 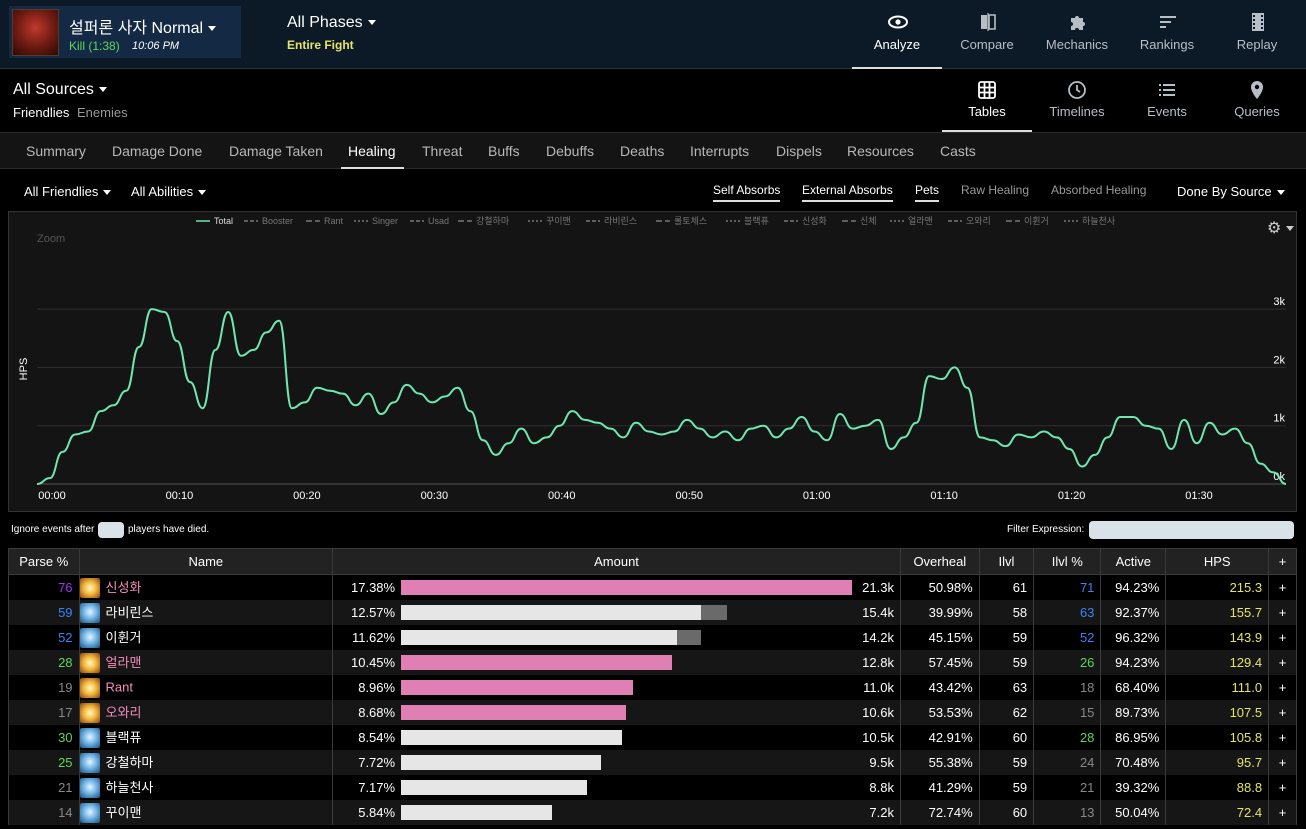 What do you see at coordinates (1067, 561) in the screenshot?
I see `column-header: Ilvl %` at bounding box center [1067, 561].